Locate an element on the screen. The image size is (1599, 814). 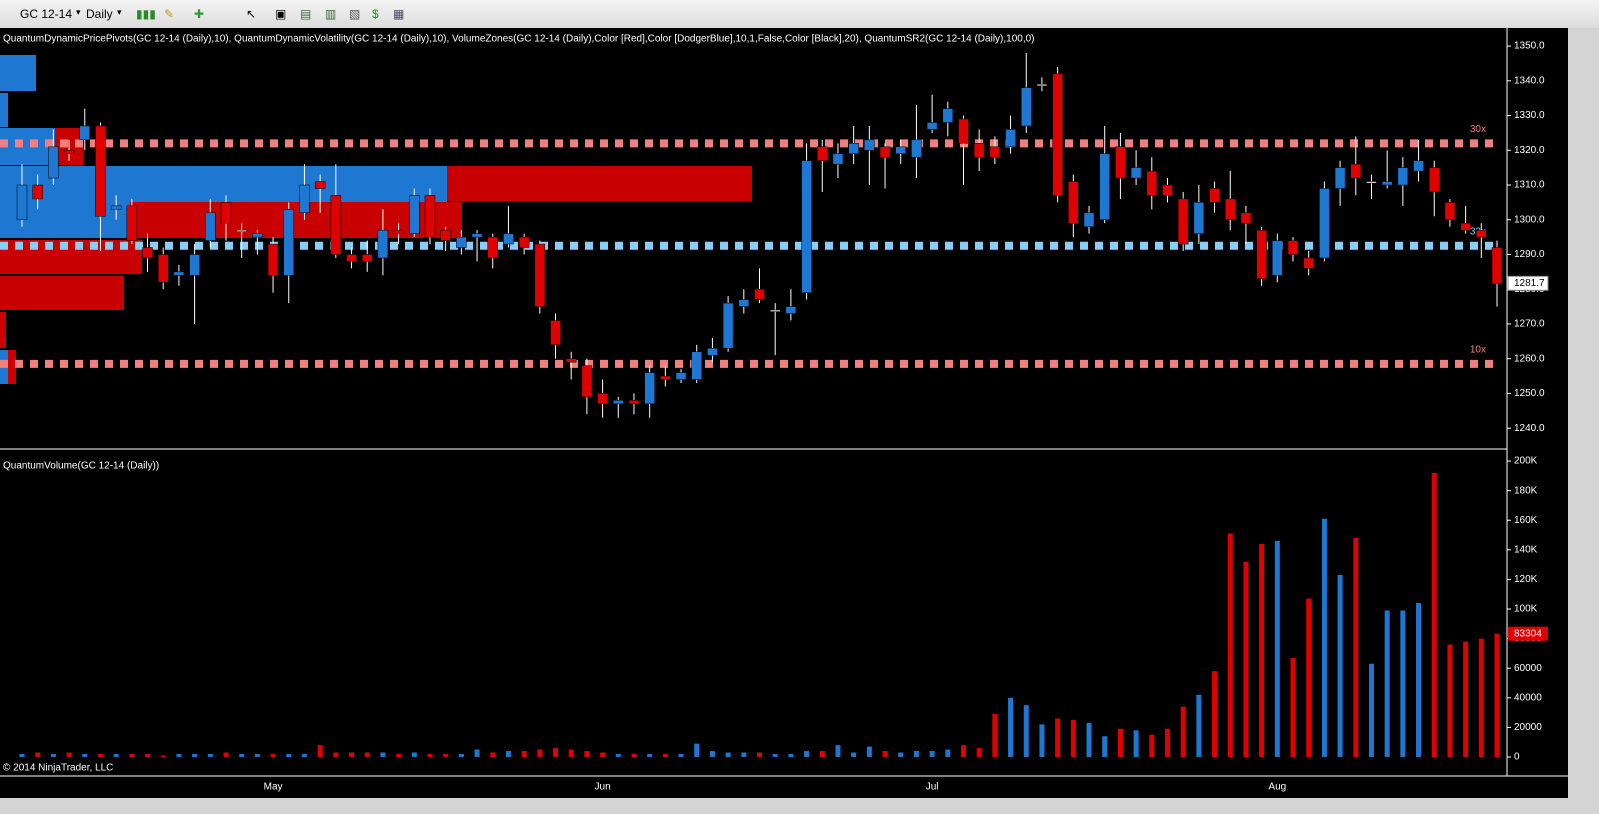
bottom-bar is located at coordinates (799, 806).